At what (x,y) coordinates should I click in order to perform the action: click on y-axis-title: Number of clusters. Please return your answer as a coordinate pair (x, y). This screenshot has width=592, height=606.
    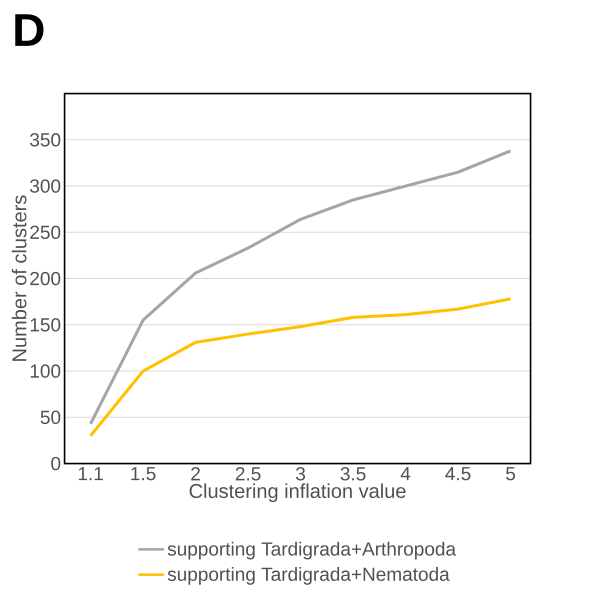
    Looking at the image, I should click on (19, 278).